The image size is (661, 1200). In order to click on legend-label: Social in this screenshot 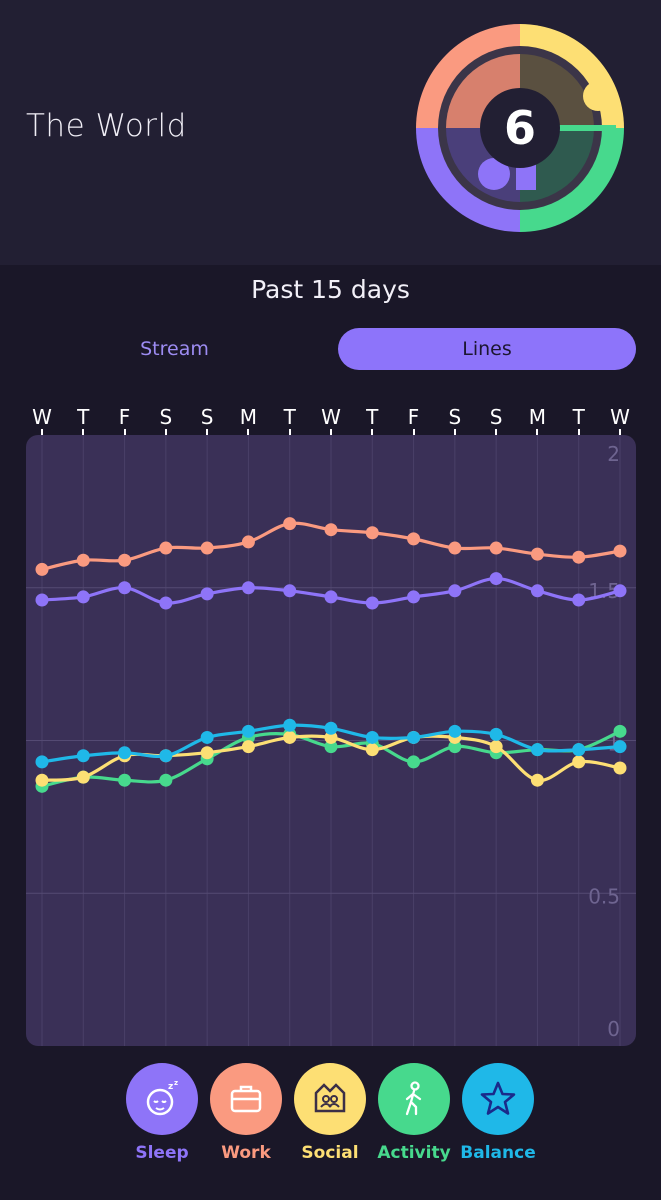, I will do `click(330, 1153)`.